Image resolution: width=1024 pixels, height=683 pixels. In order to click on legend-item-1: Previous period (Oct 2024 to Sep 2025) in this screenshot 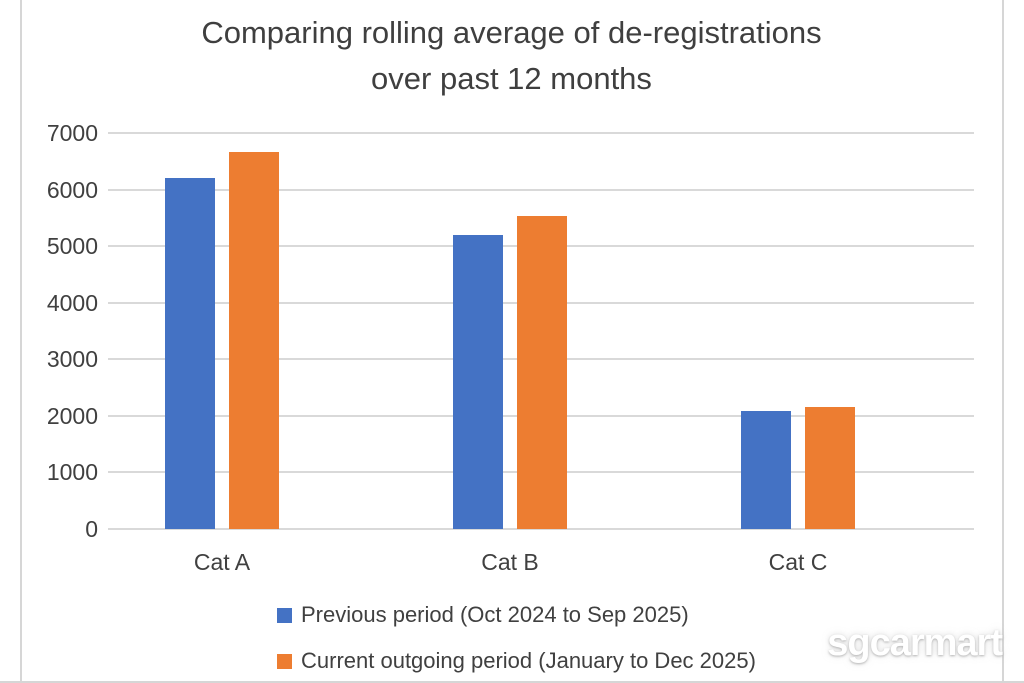, I will do `click(516, 615)`.